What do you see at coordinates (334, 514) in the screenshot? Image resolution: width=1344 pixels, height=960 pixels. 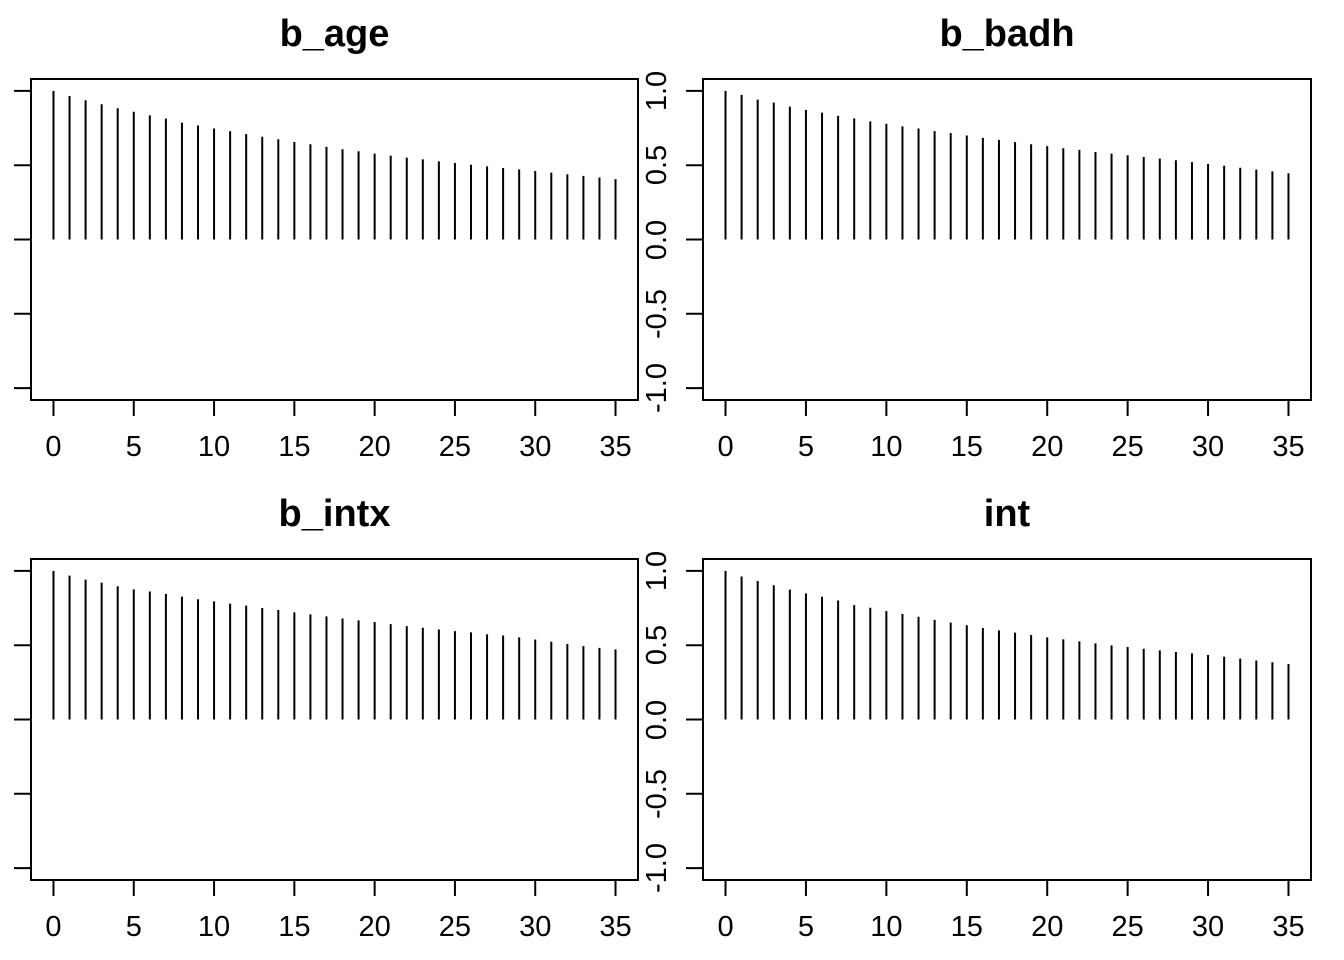 I see `panel-title-b-intx: b_intx` at bounding box center [334, 514].